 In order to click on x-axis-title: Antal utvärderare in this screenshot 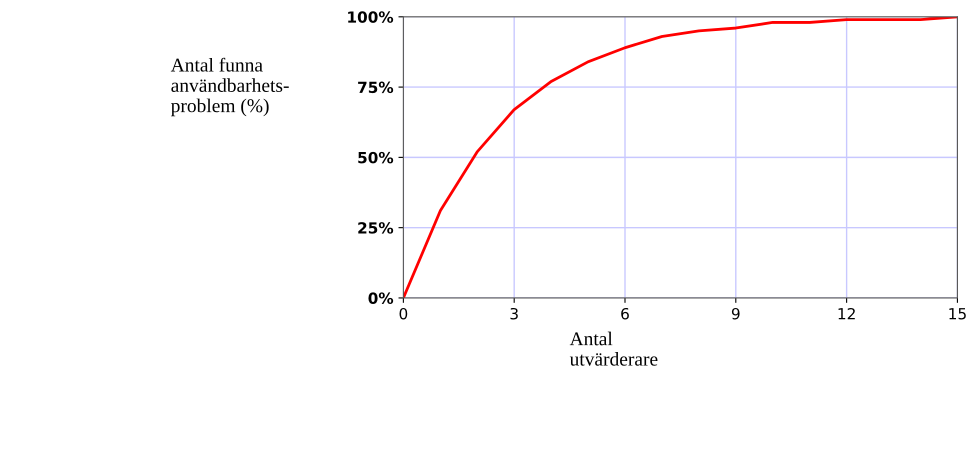, I will do `click(614, 349)`.